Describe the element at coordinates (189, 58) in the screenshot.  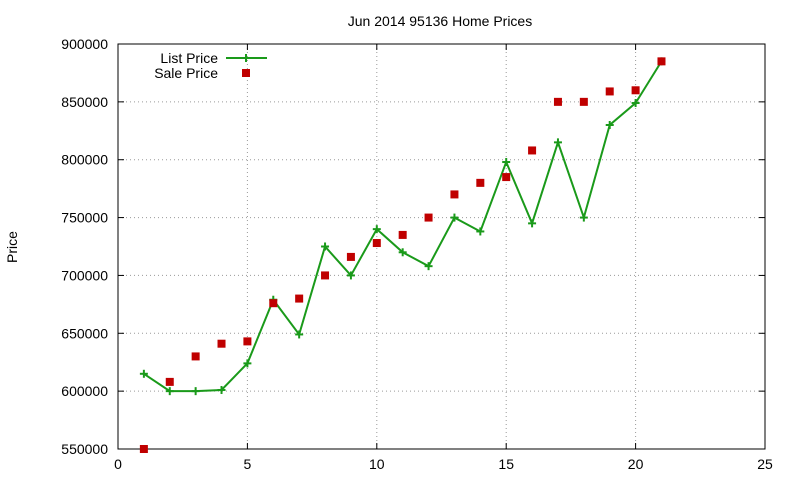
I see `legend-label: List Price` at that location.